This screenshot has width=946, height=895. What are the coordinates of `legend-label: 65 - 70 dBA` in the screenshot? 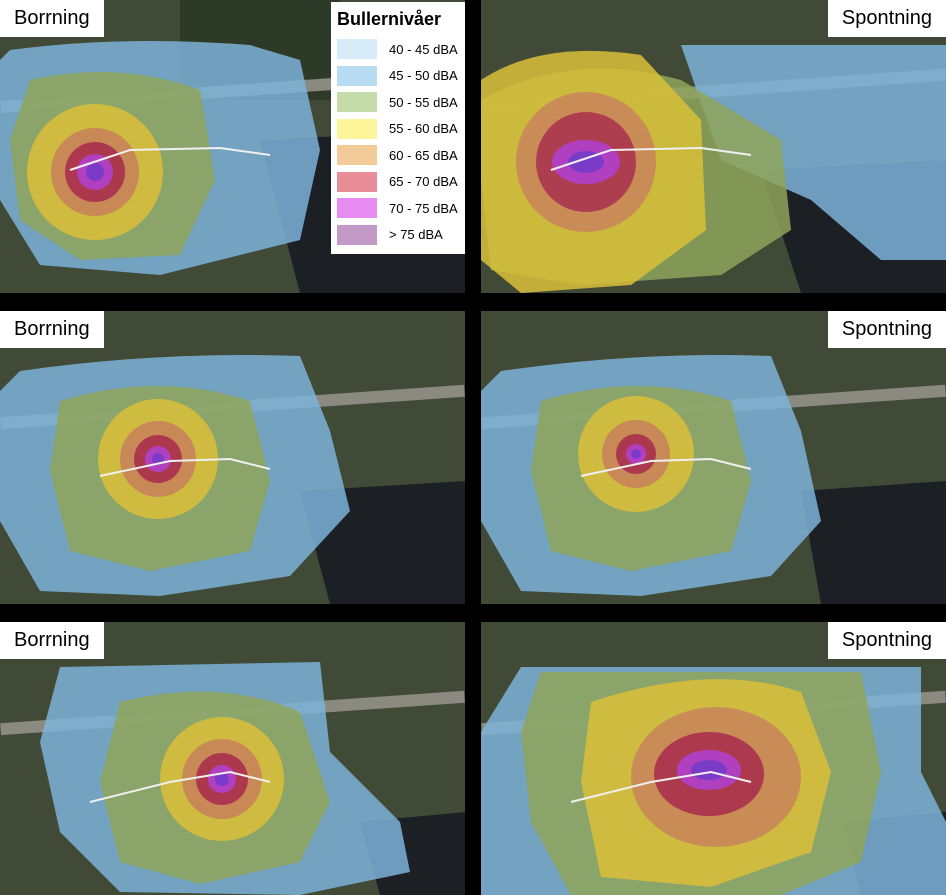 It's located at (423, 182).